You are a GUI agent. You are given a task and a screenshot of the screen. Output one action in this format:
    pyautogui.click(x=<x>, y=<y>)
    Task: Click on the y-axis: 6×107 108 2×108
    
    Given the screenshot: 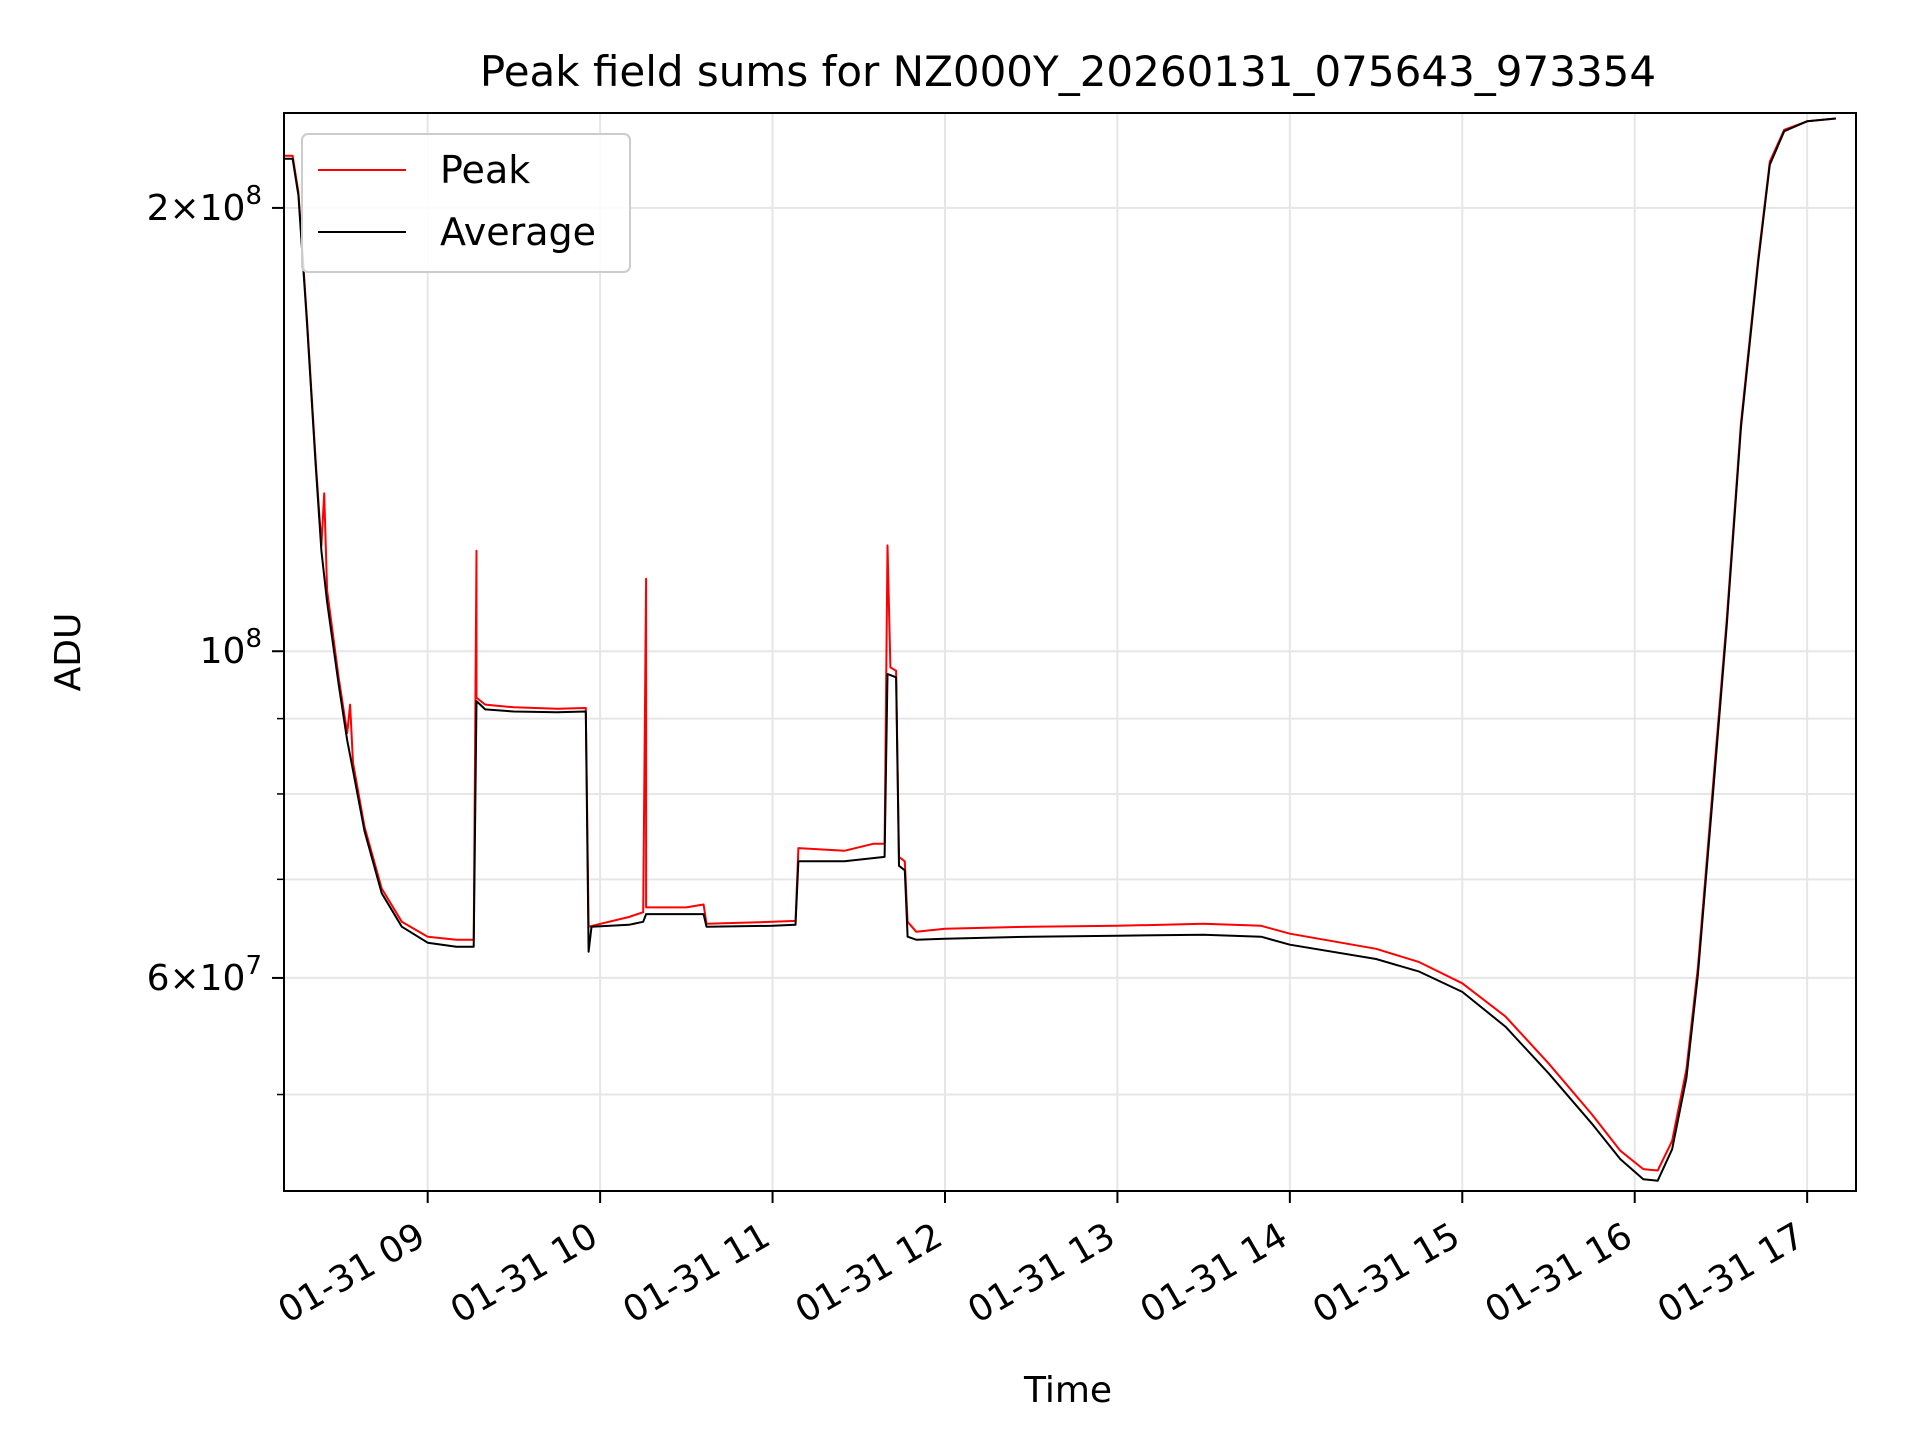 What is the action you would take?
    pyautogui.click(x=215, y=638)
    